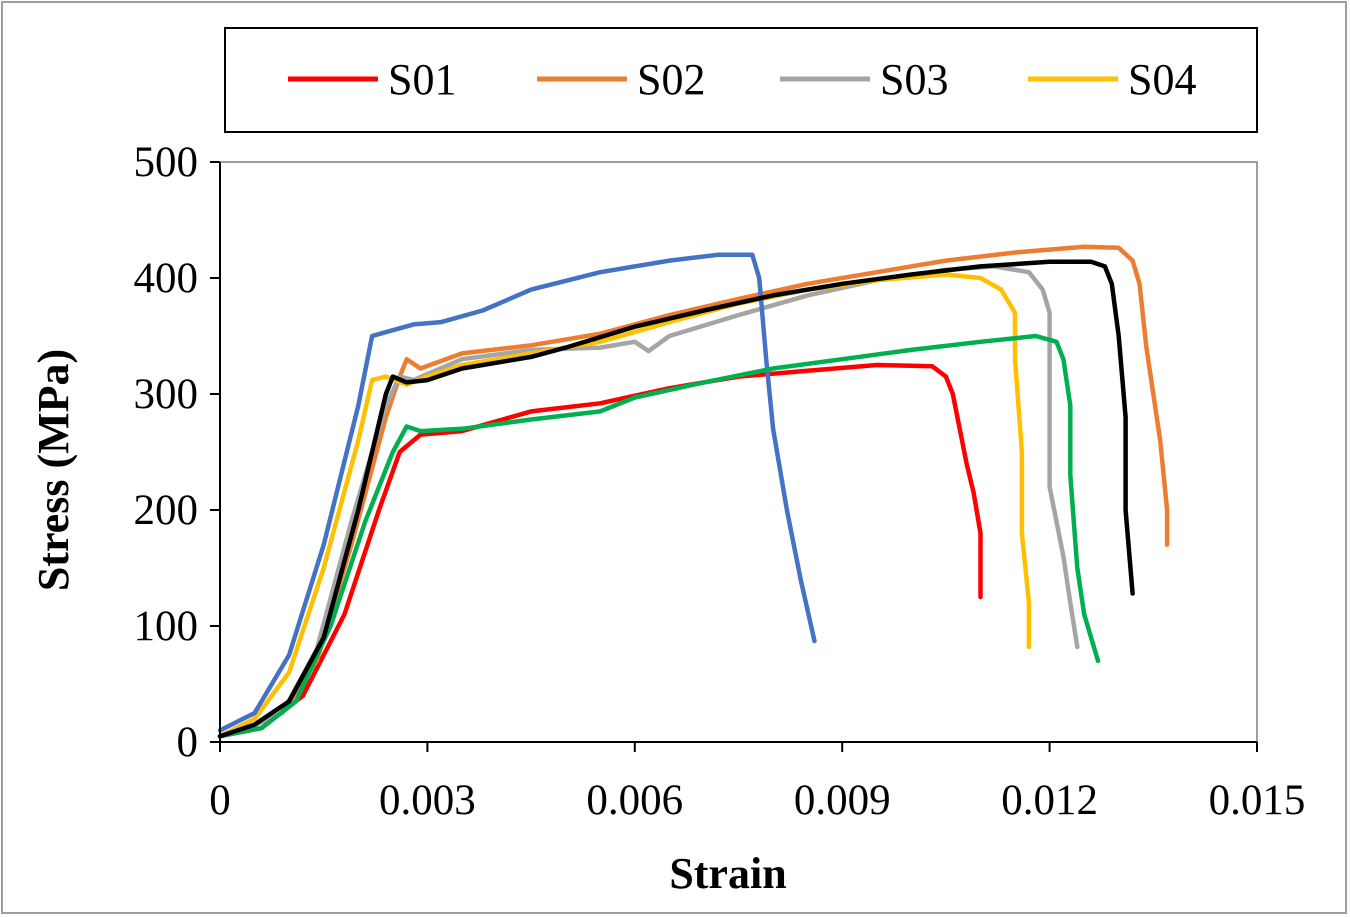 Image resolution: width=1350 pixels, height=917 pixels. Describe the element at coordinates (727, 873) in the screenshot. I see `x-axis-title: Strain` at that location.